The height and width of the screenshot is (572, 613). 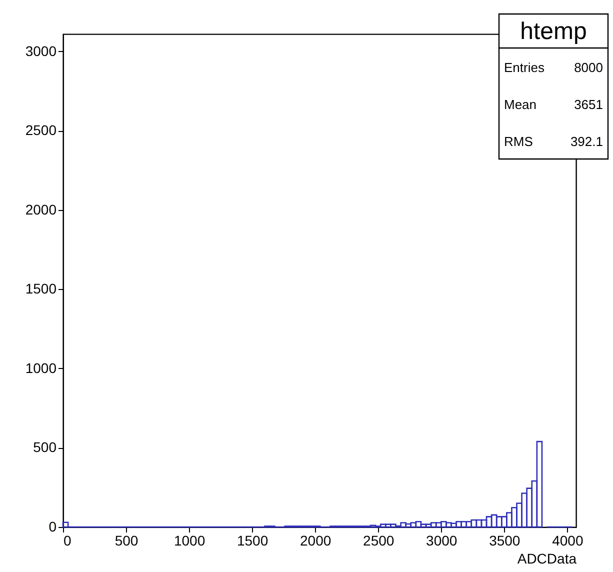 What do you see at coordinates (68, 540) in the screenshot?
I see `x-tick-label: 0` at bounding box center [68, 540].